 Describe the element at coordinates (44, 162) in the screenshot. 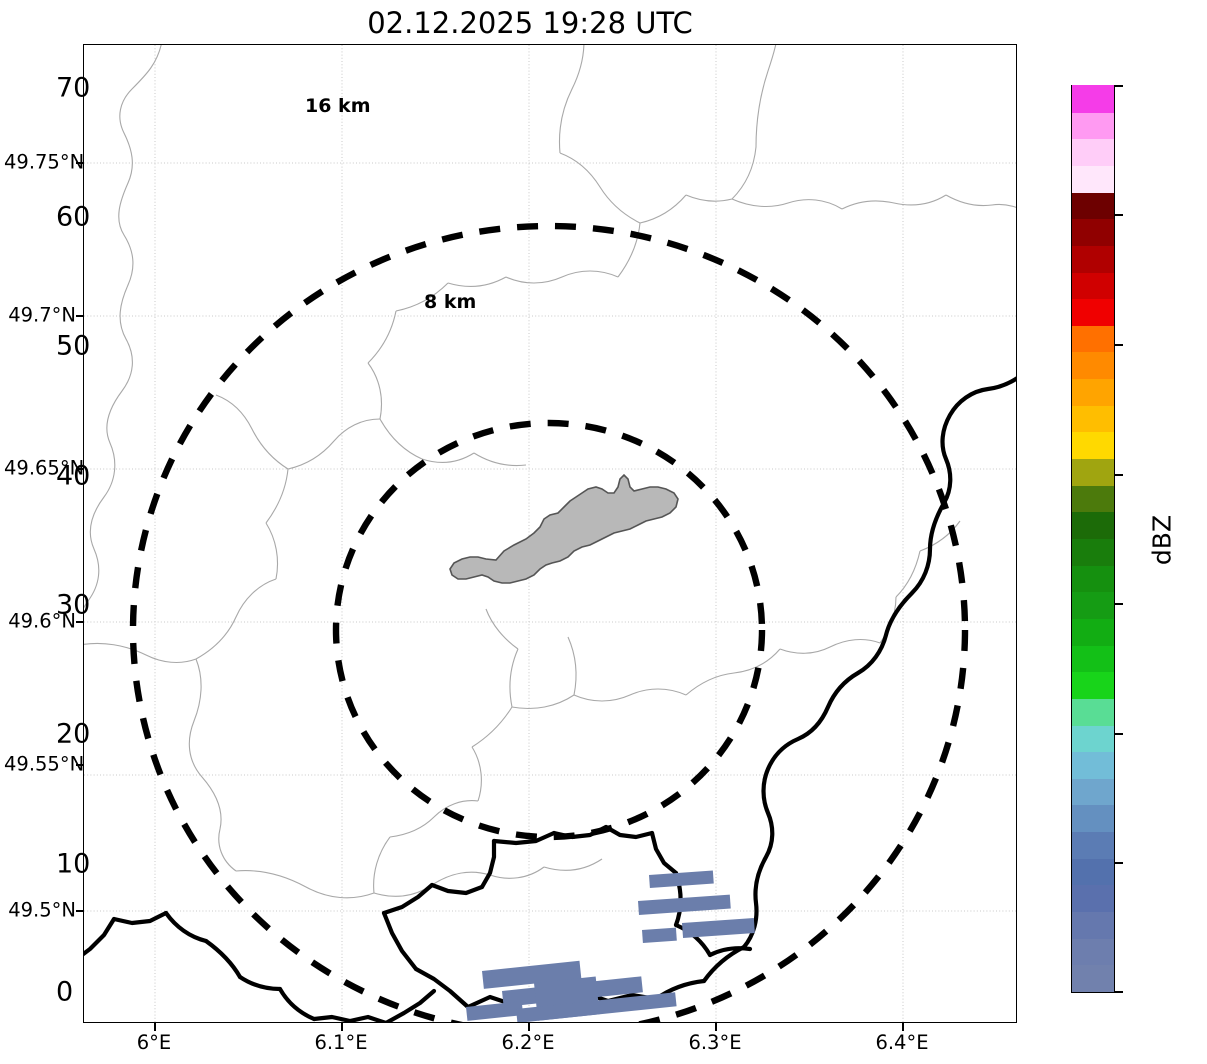

I see `ytick-label-4975: 49.75°N` at that location.